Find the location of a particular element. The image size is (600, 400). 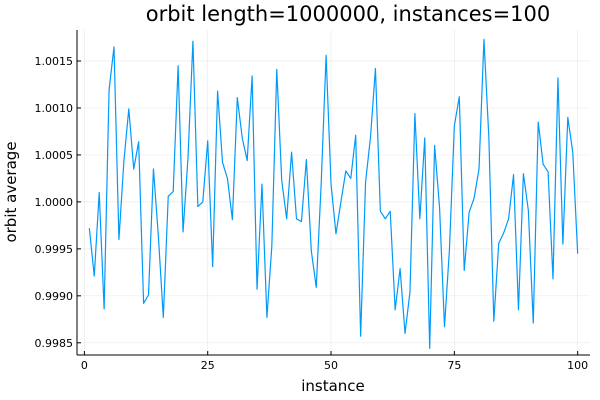

x-tick-label: 50 is located at coordinates (331, 365).